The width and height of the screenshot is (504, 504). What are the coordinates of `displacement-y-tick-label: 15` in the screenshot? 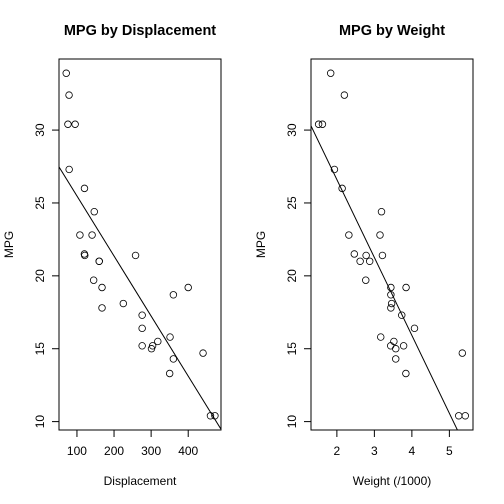 It's located at (40, 349).